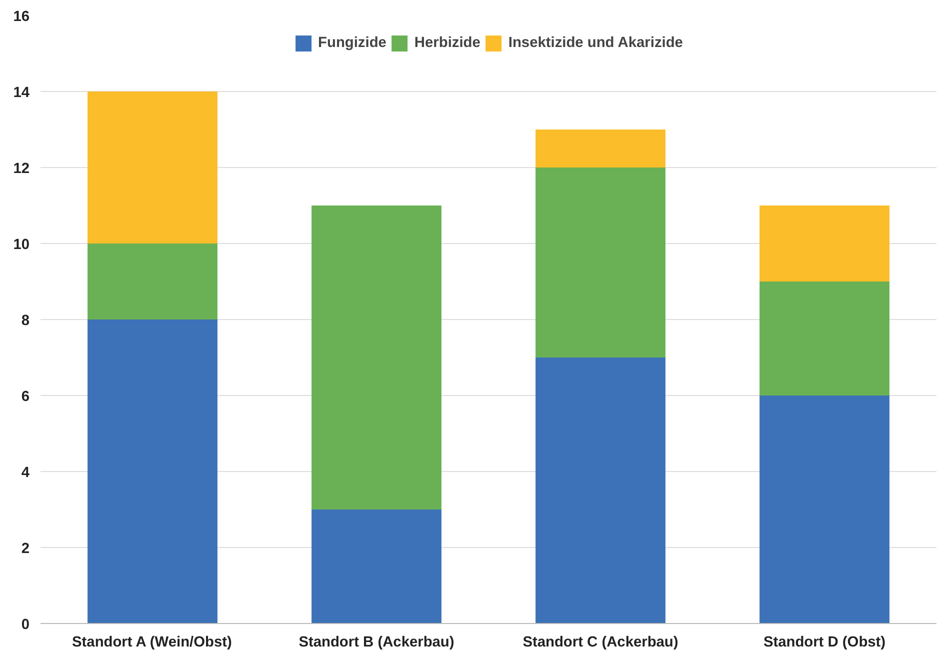  What do you see at coordinates (152, 642) in the screenshot?
I see `x-tick-label: Standort A (Wein/Obst)` at bounding box center [152, 642].